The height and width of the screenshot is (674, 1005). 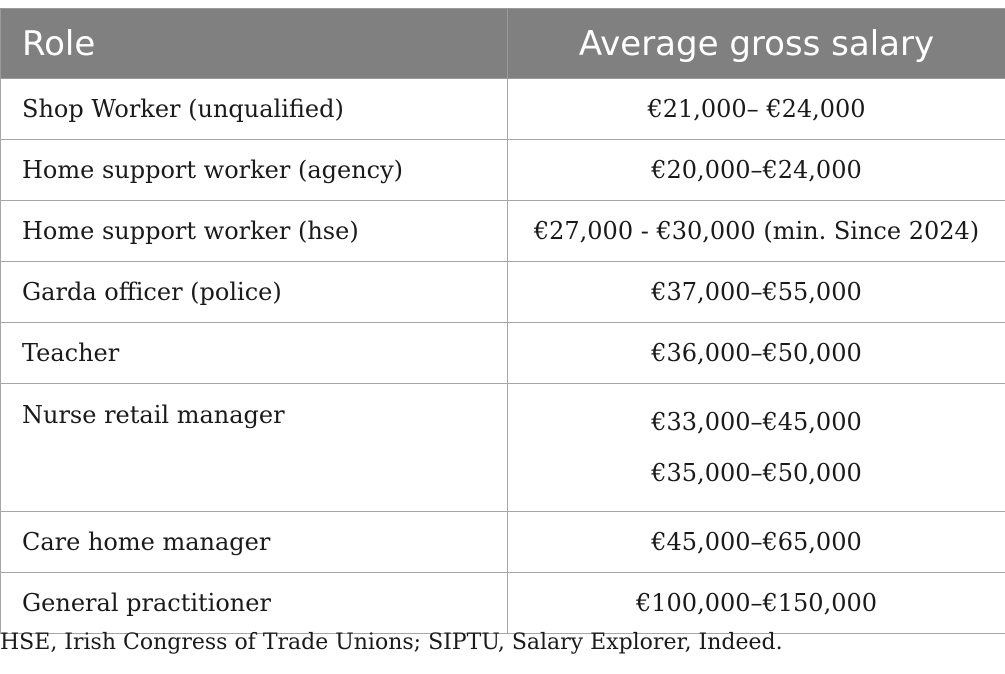 I want to click on table-row: Care home manager €45,000–€65,000, so click(x=502, y=542).